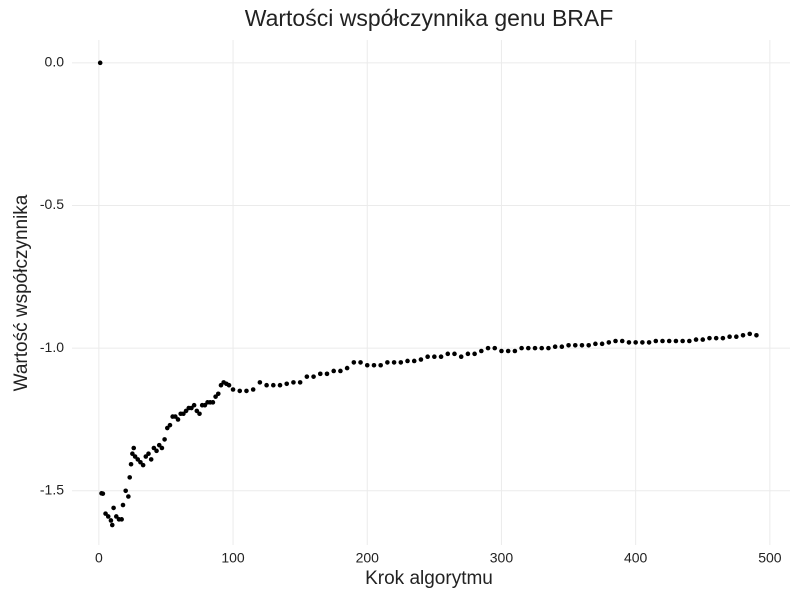  I want to click on x-tick-label: 300, so click(502, 558).